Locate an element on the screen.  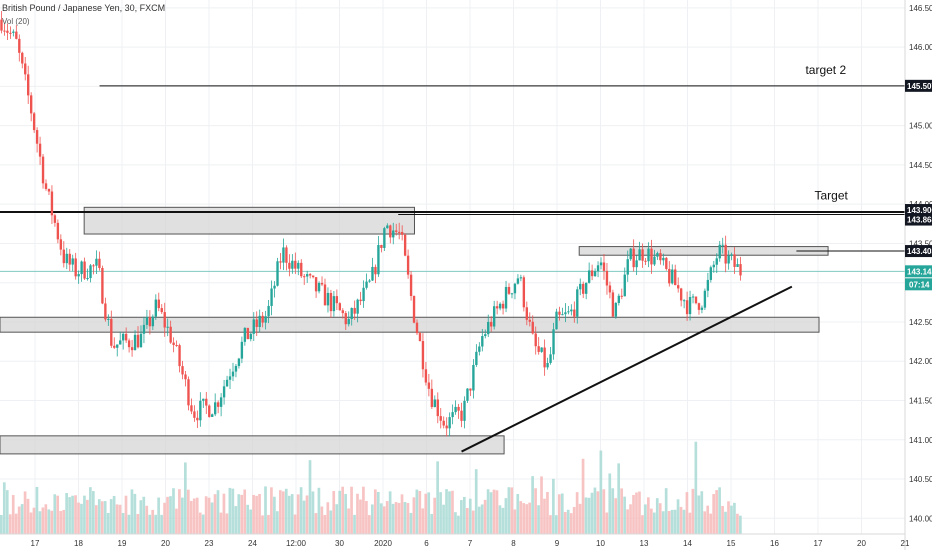
ascending-trendline is located at coordinates (627, 369).